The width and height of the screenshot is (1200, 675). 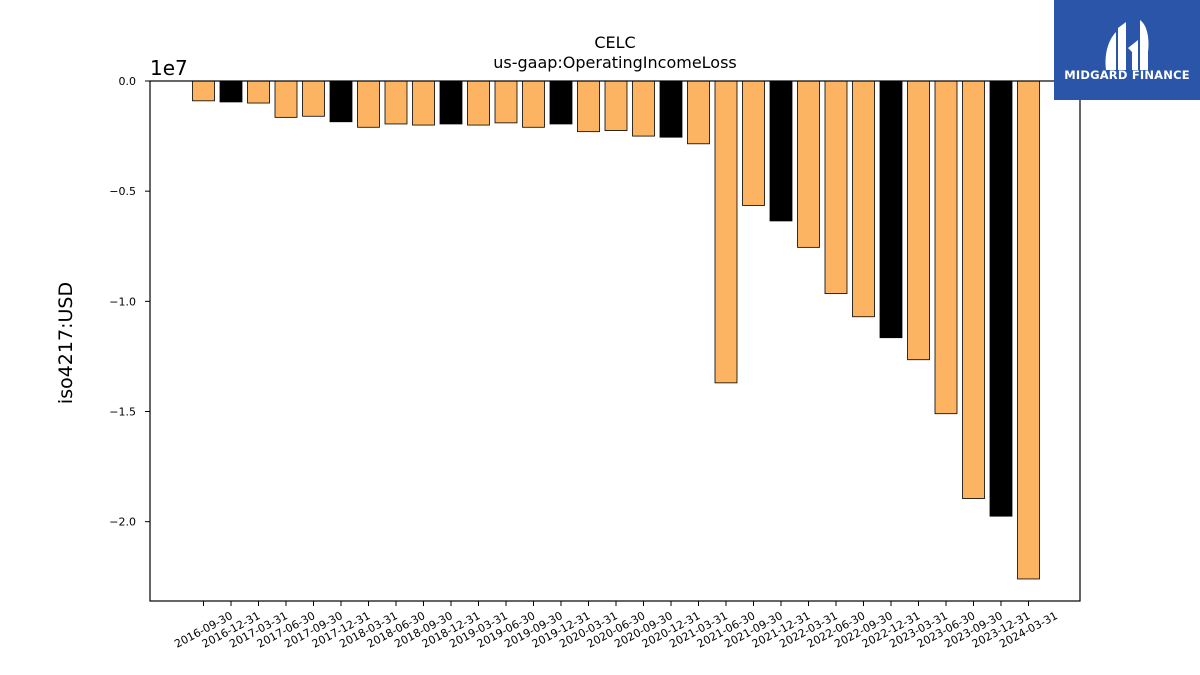 I want to click on y-tick-label: −2.0, so click(x=122, y=522).